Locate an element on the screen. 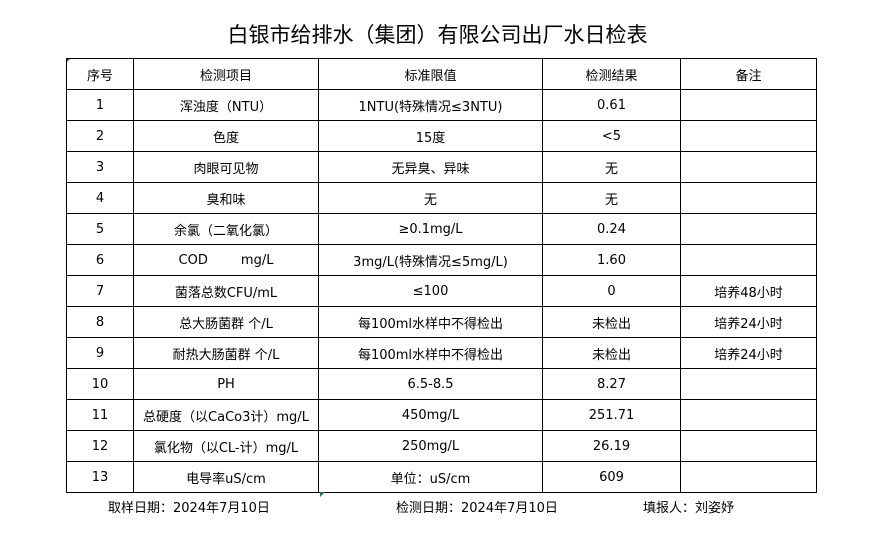 The height and width of the screenshot is (550, 875). table-row: 3 肉眼可见物 无异臭、异味无 is located at coordinates (441, 167).